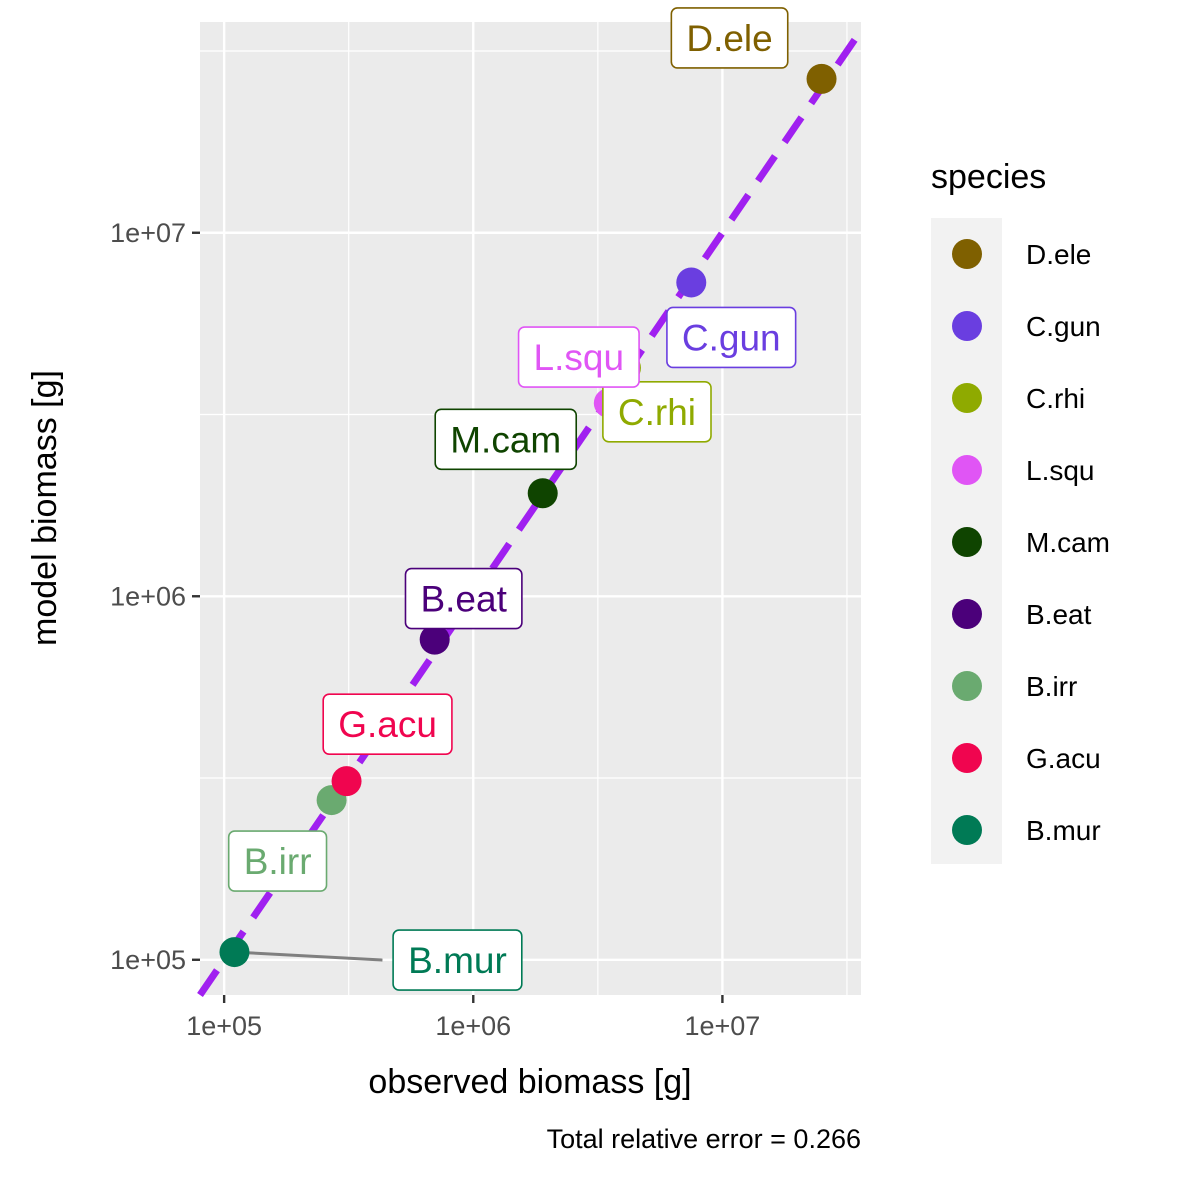  Describe the element at coordinates (1063, 758) in the screenshot. I see `legend-label: G.acu` at that location.